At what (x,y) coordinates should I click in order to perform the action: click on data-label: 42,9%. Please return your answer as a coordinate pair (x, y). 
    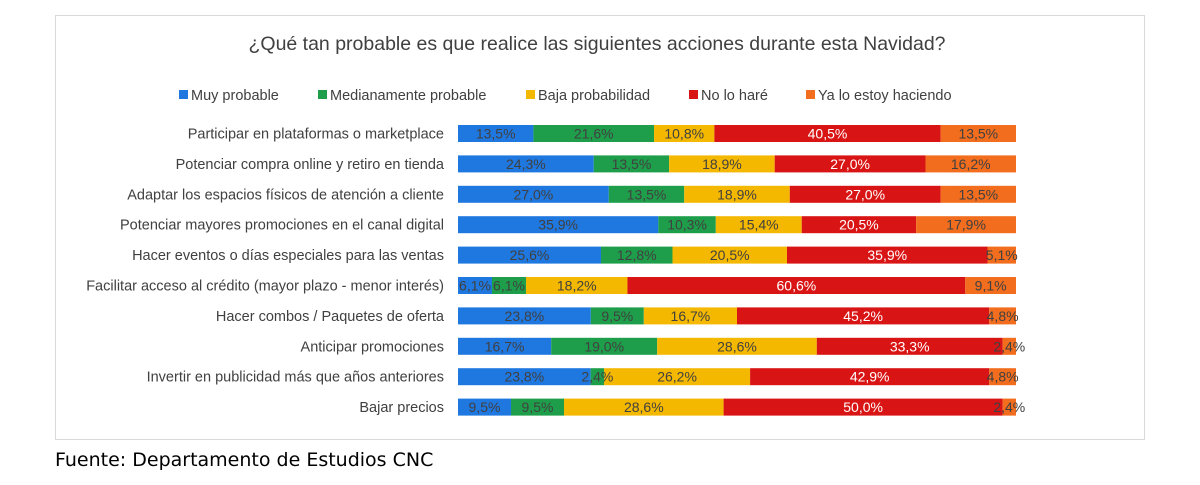
    Looking at the image, I should click on (870, 377).